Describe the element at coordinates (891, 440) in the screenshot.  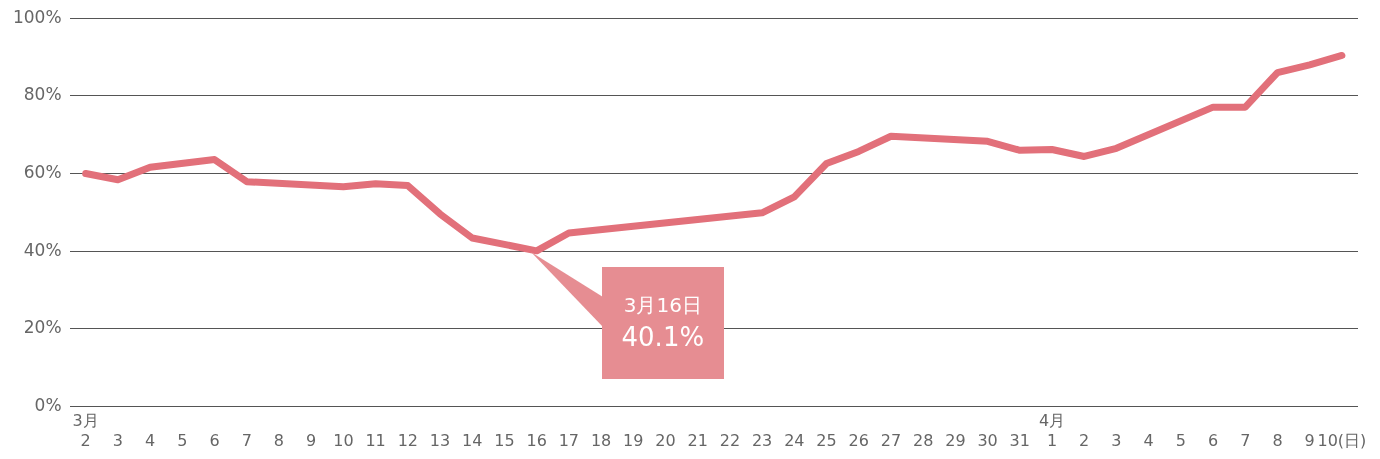
I see `x-tick-label: 27` at that location.